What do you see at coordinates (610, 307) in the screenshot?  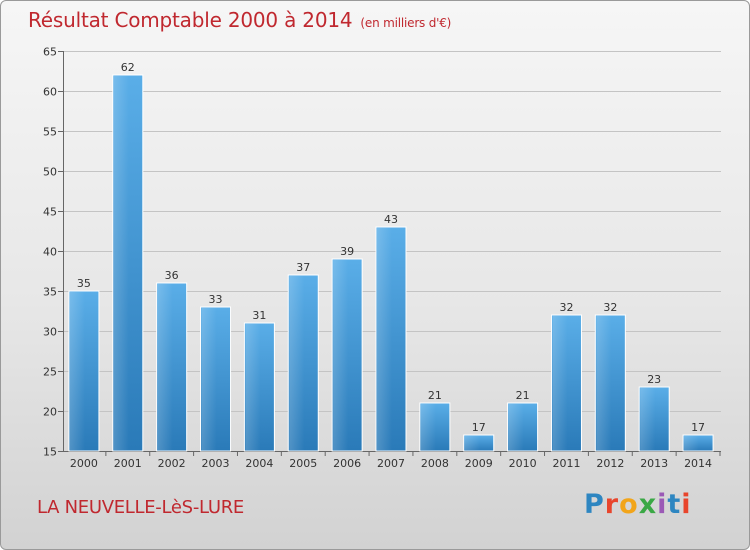 I see `value-label-2012: 32` at bounding box center [610, 307].